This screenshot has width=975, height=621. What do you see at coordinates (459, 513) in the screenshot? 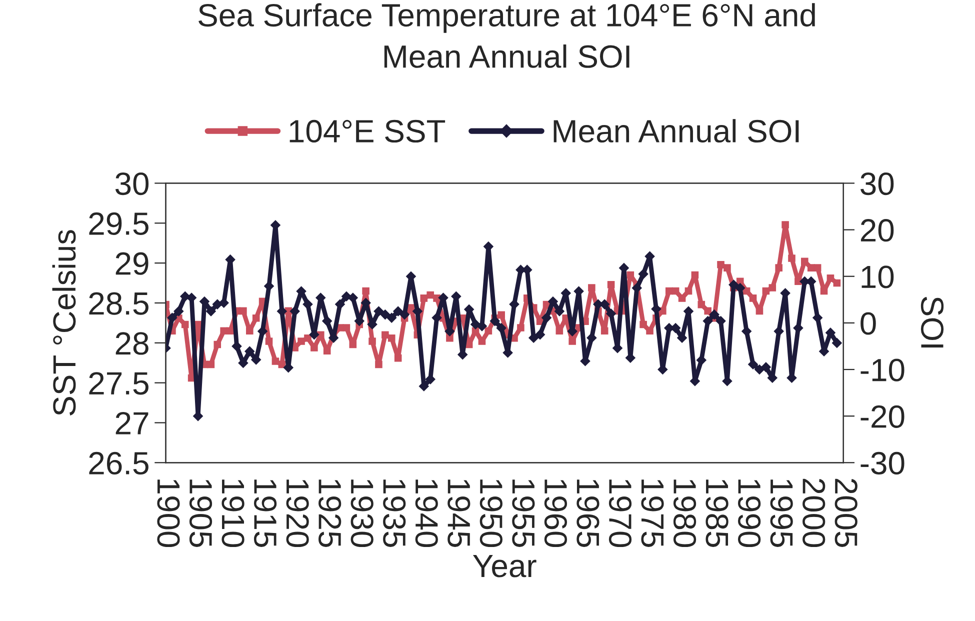
I see `x-tick-label: 1945` at bounding box center [459, 513].